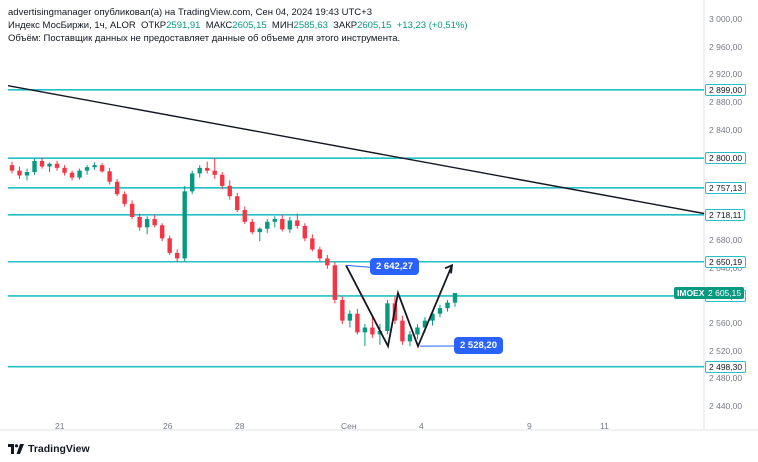 This screenshot has width=758, height=462. What do you see at coordinates (394, 267) in the screenshot?
I see `peak-price-callout: 2 642,27` at bounding box center [394, 267].